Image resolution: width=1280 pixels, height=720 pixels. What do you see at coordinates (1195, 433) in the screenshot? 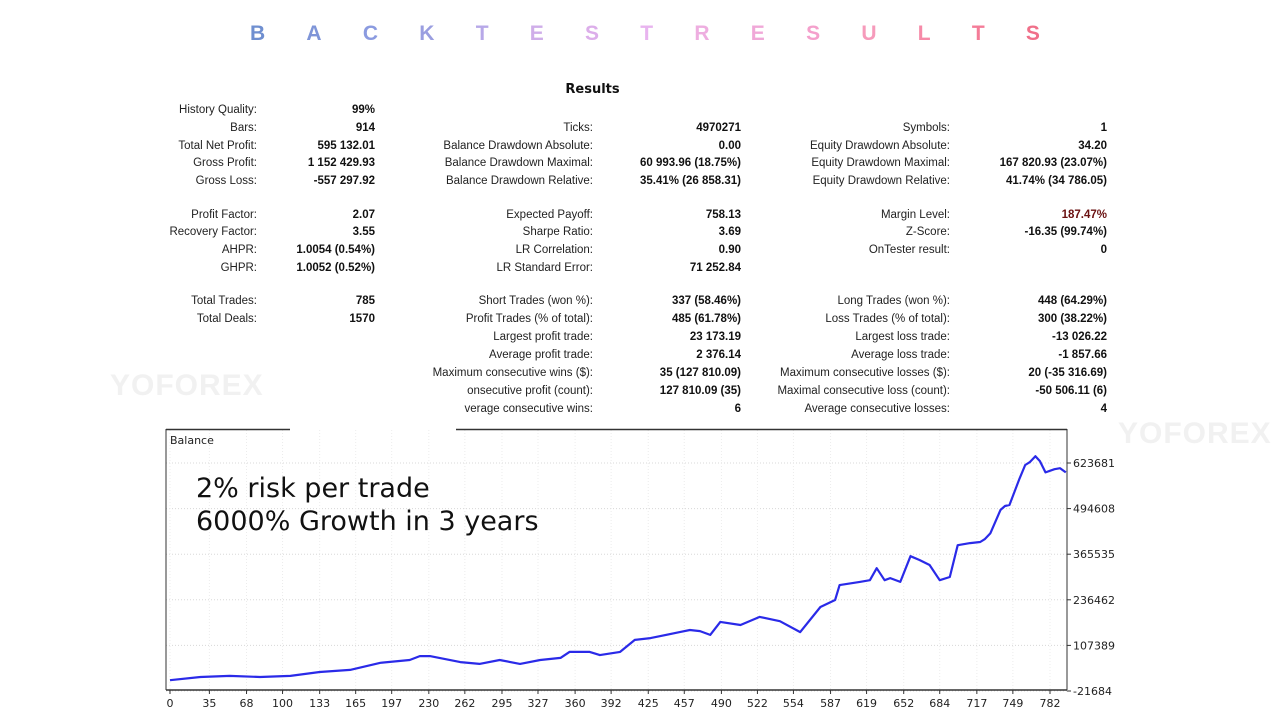
I see `watermark: YOFOREX` at bounding box center [1195, 433].